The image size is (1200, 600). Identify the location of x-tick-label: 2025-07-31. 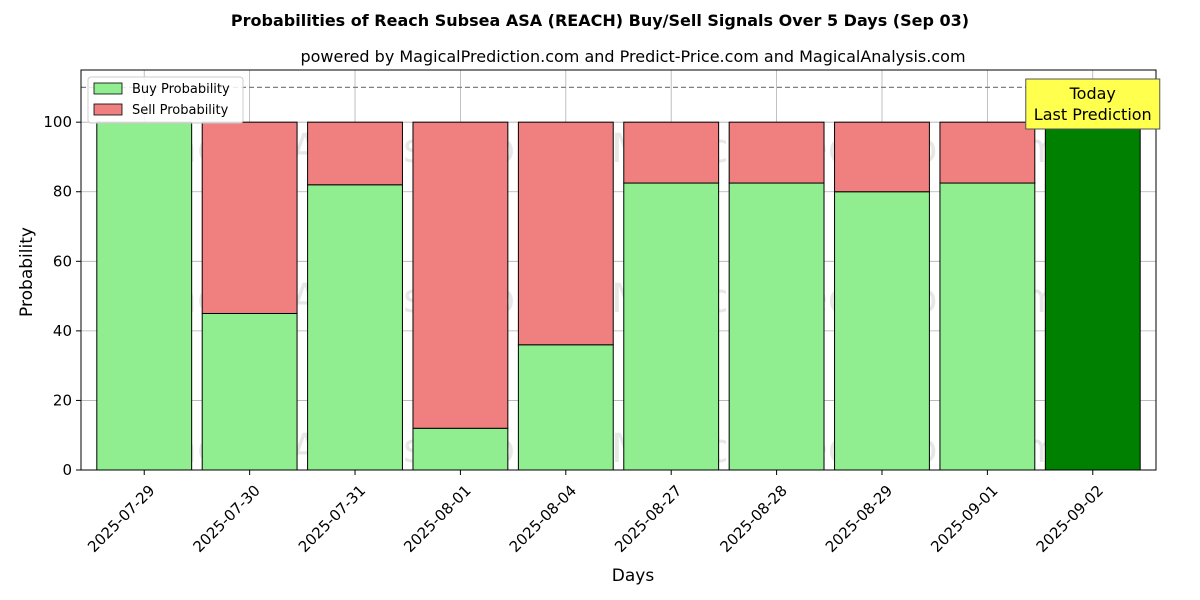
(332, 519).